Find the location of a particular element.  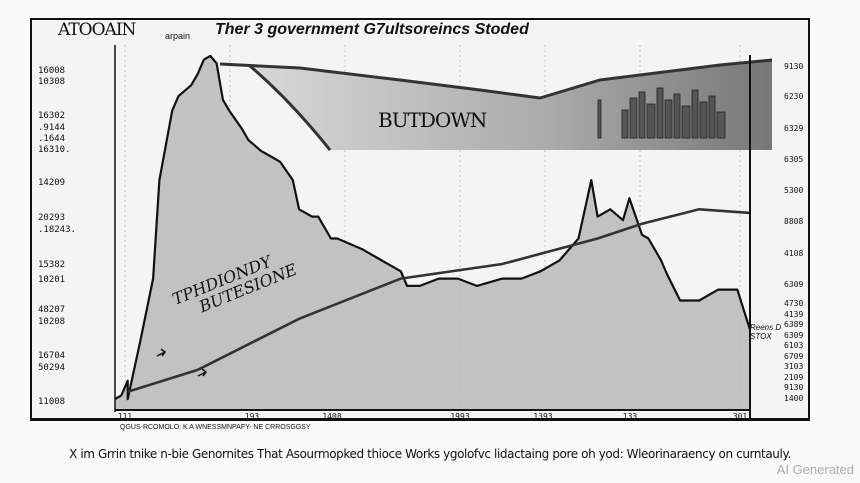

y-tick-label-right: 6329 is located at coordinates (794, 128).